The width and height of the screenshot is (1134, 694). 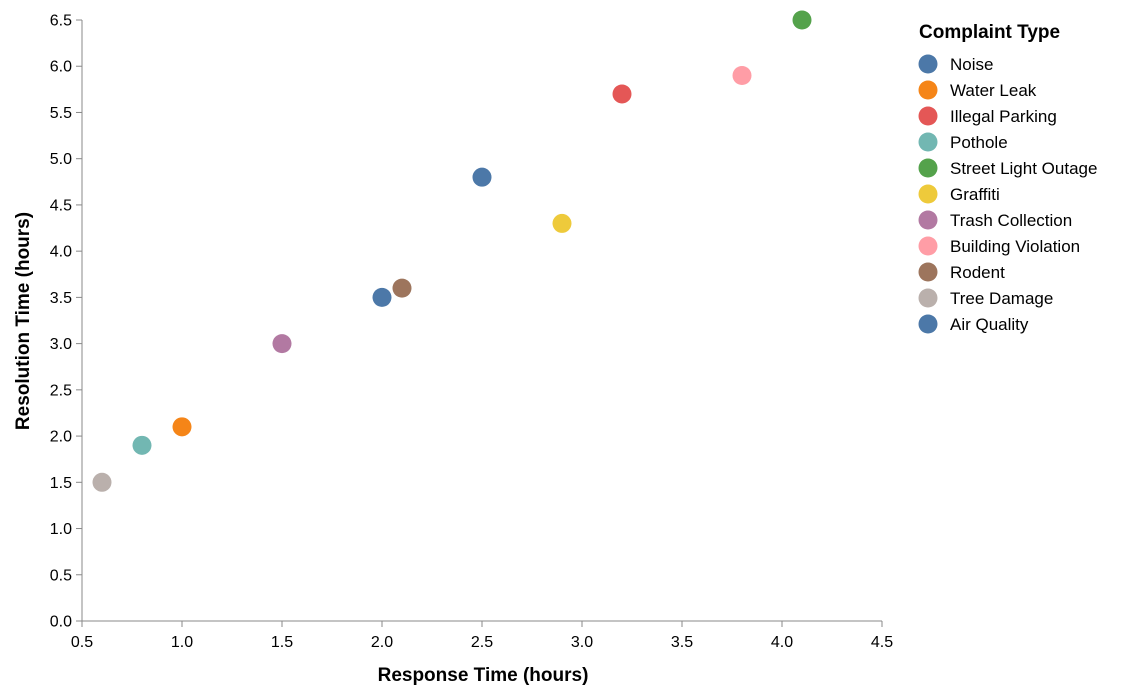 What do you see at coordinates (61, 344) in the screenshot?
I see `y-tick-label: 3.0` at bounding box center [61, 344].